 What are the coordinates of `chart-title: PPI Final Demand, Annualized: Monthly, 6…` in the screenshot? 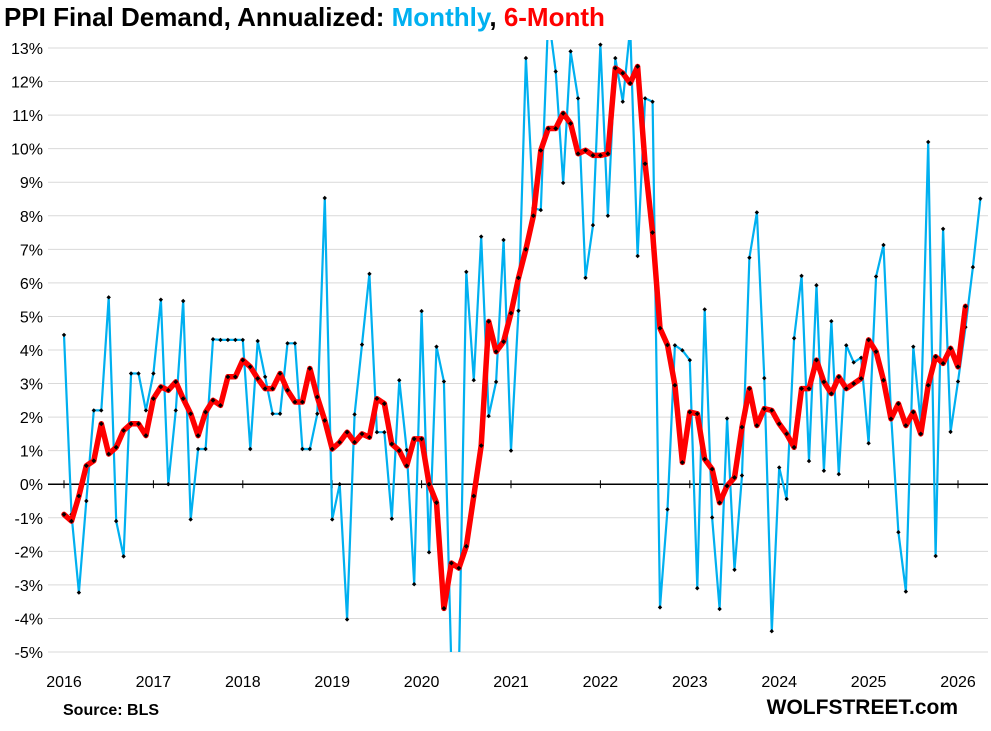 It's located at (304, 17).